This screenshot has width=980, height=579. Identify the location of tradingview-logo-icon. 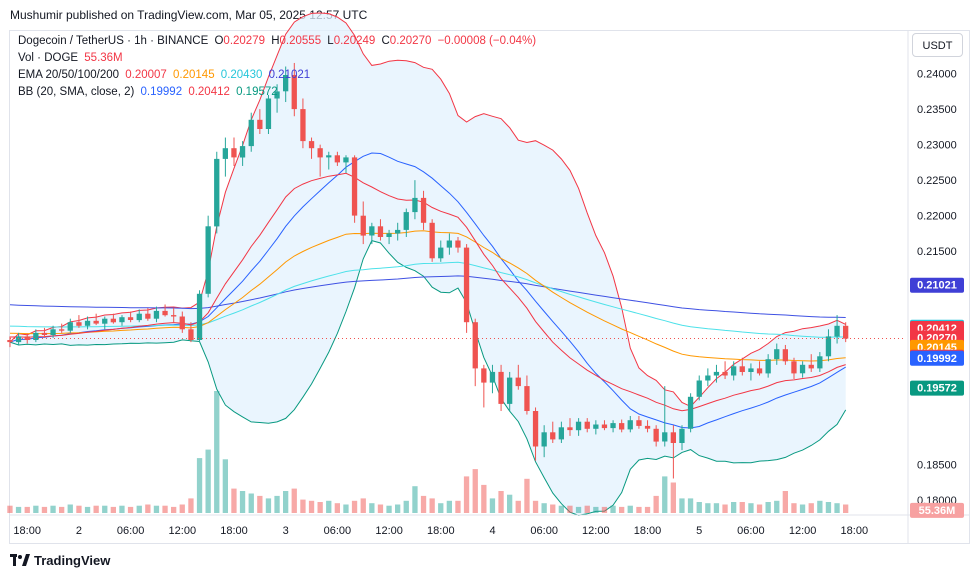
(20, 560).